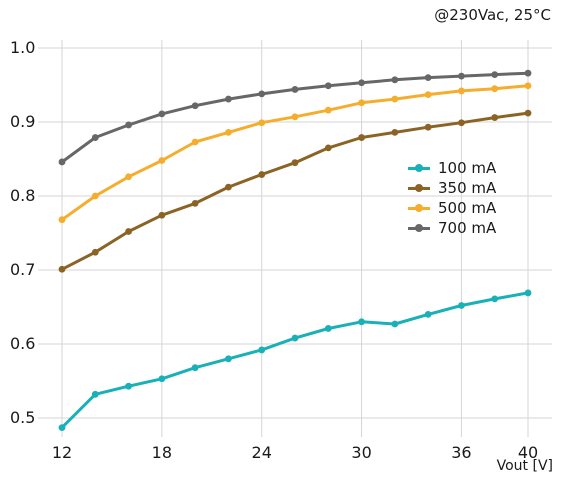  Describe the element at coordinates (22, 269) in the screenshot. I see `y-tick-label: 0.7` at that location.